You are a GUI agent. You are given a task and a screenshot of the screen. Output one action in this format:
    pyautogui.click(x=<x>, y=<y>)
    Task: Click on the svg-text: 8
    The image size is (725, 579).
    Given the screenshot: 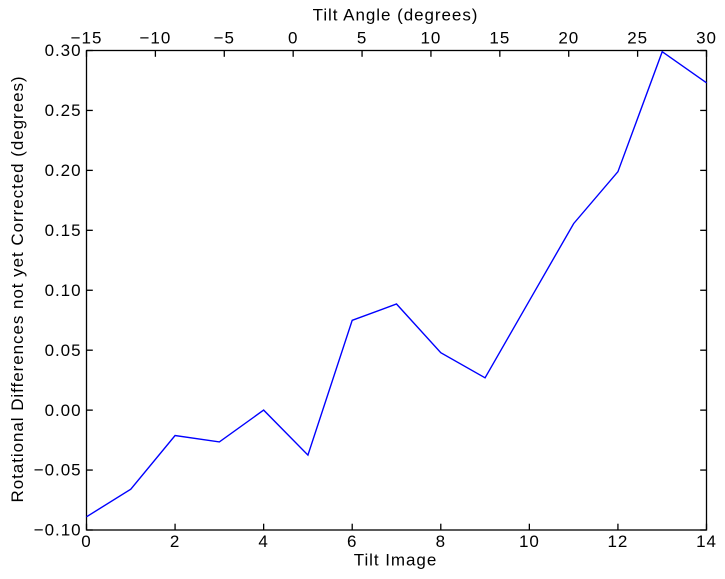 What is the action you would take?
    pyautogui.click(x=441, y=541)
    